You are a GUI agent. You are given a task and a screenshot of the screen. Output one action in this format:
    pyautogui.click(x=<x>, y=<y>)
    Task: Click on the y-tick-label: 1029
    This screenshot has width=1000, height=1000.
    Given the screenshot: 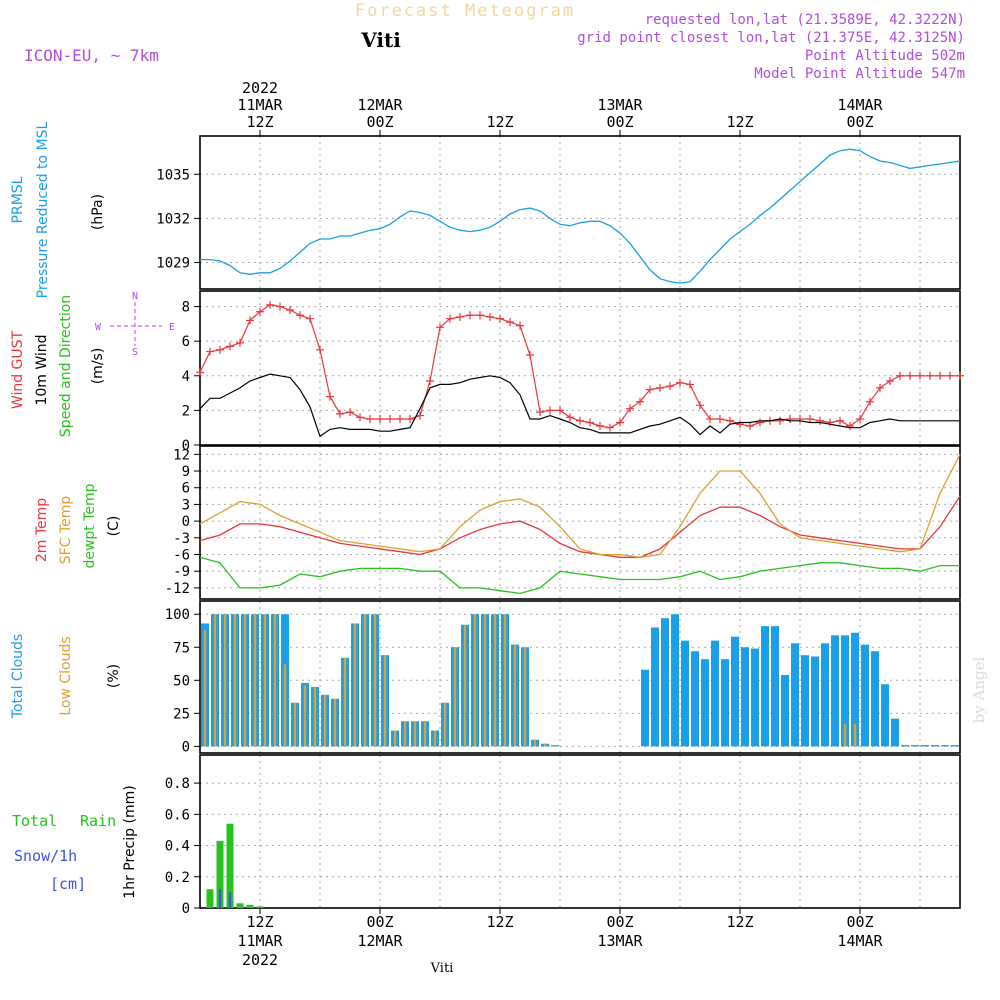 What is the action you would take?
    pyautogui.click(x=173, y=264)
    